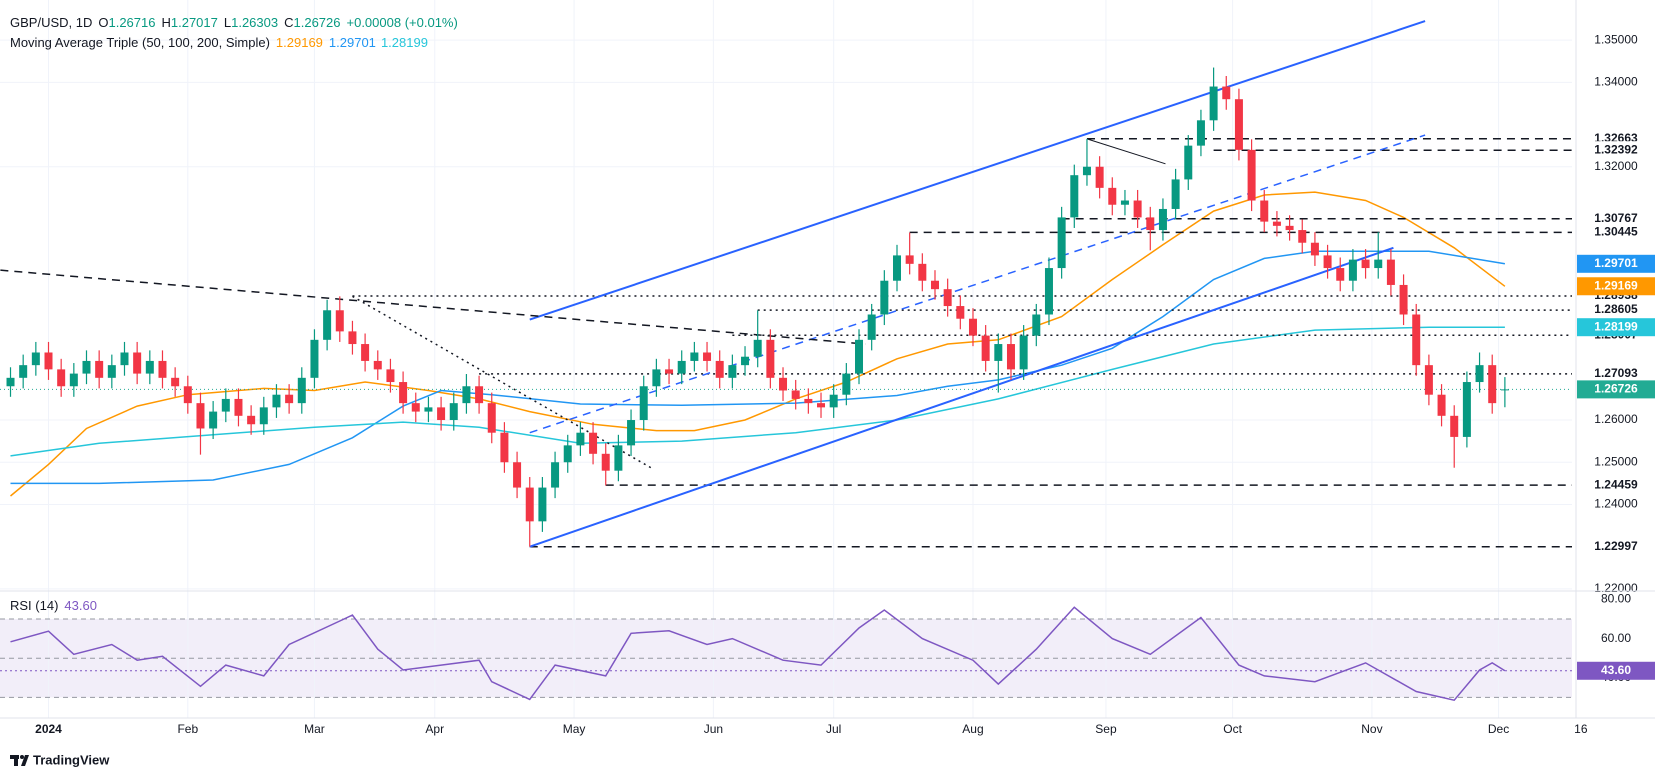  I want to click on y-tick-label: 1.35000, so click(1616, 39).